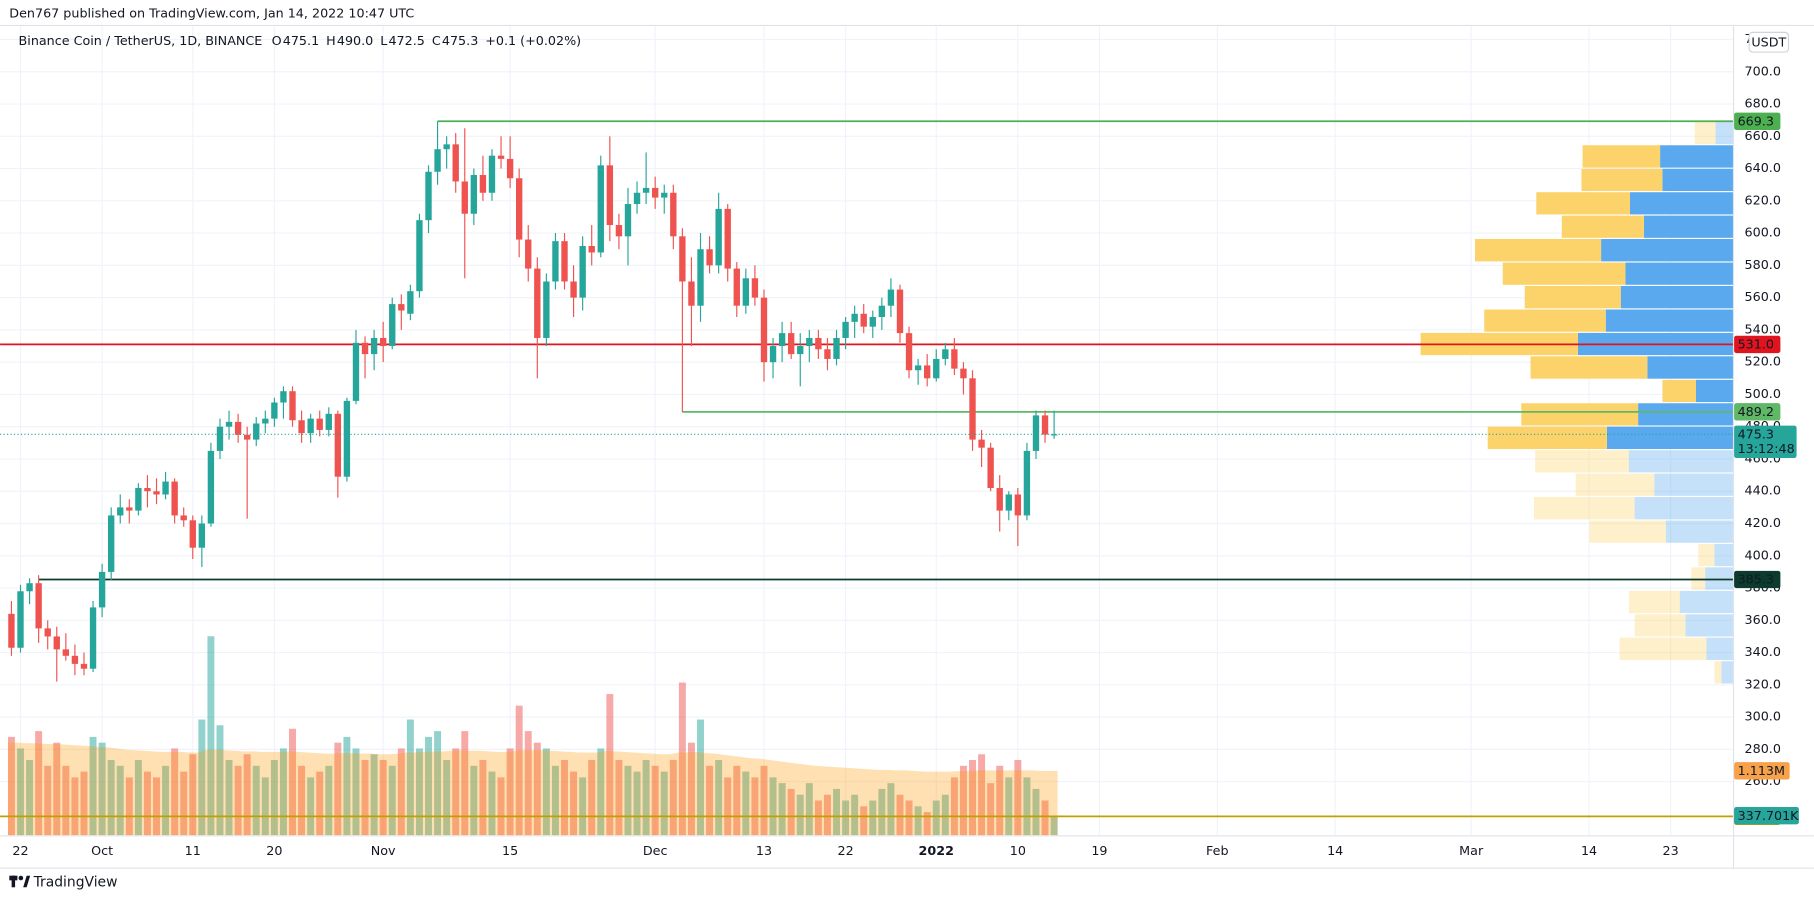  Describe the element at coordinates (406, 40) in the screenshot. I see `ohlc-value: 472.5` at that location.